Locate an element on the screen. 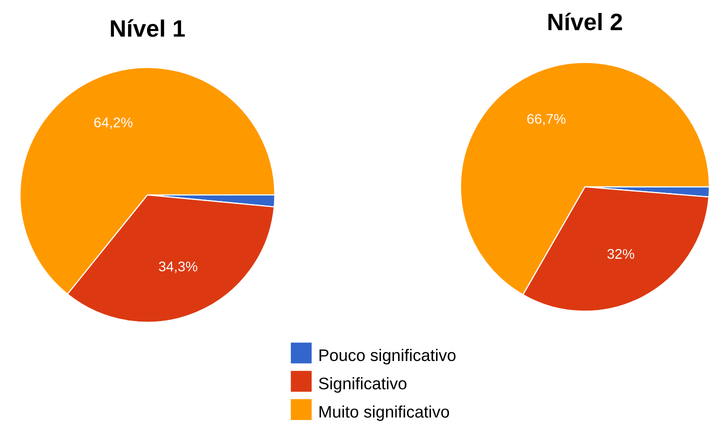 The height and width of the screenshot is (436, 719). legend-label: Muito significativo is located at coordinates (385, 413).